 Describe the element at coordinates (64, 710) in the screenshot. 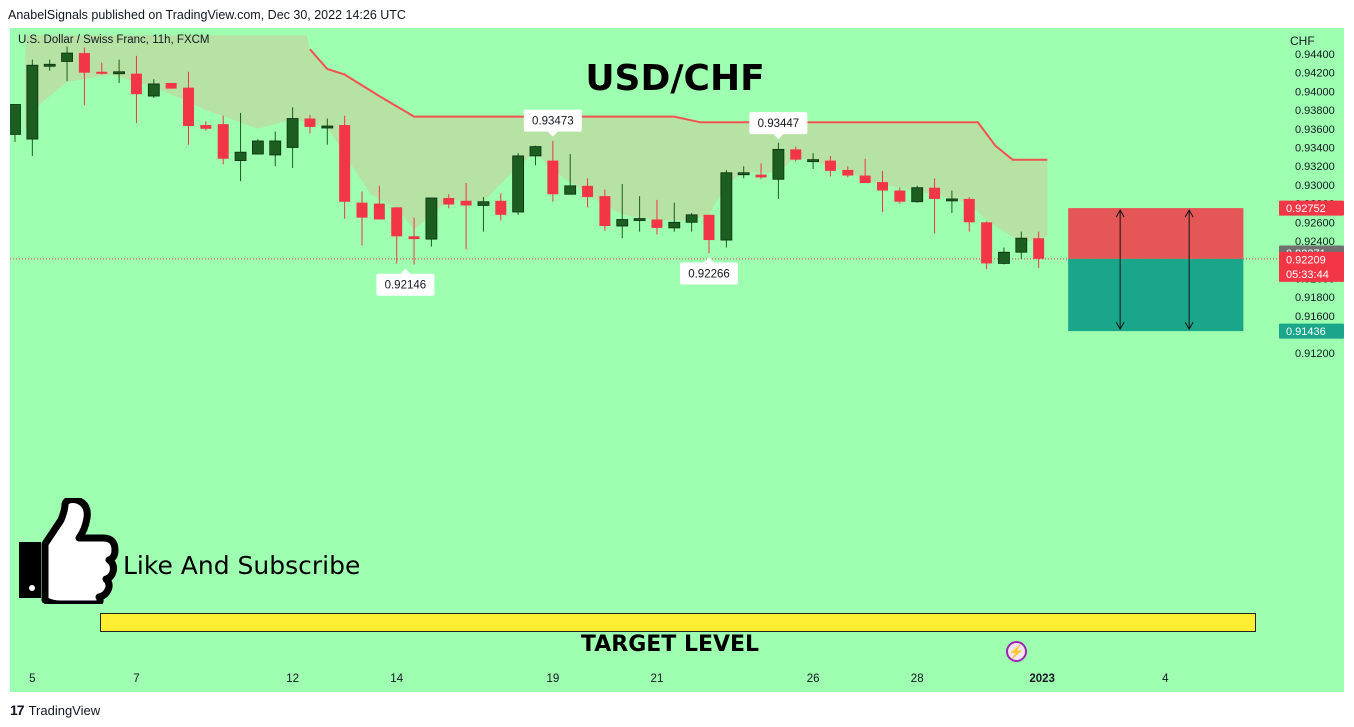

I see `footer-brand-text: TradingView` at that location.